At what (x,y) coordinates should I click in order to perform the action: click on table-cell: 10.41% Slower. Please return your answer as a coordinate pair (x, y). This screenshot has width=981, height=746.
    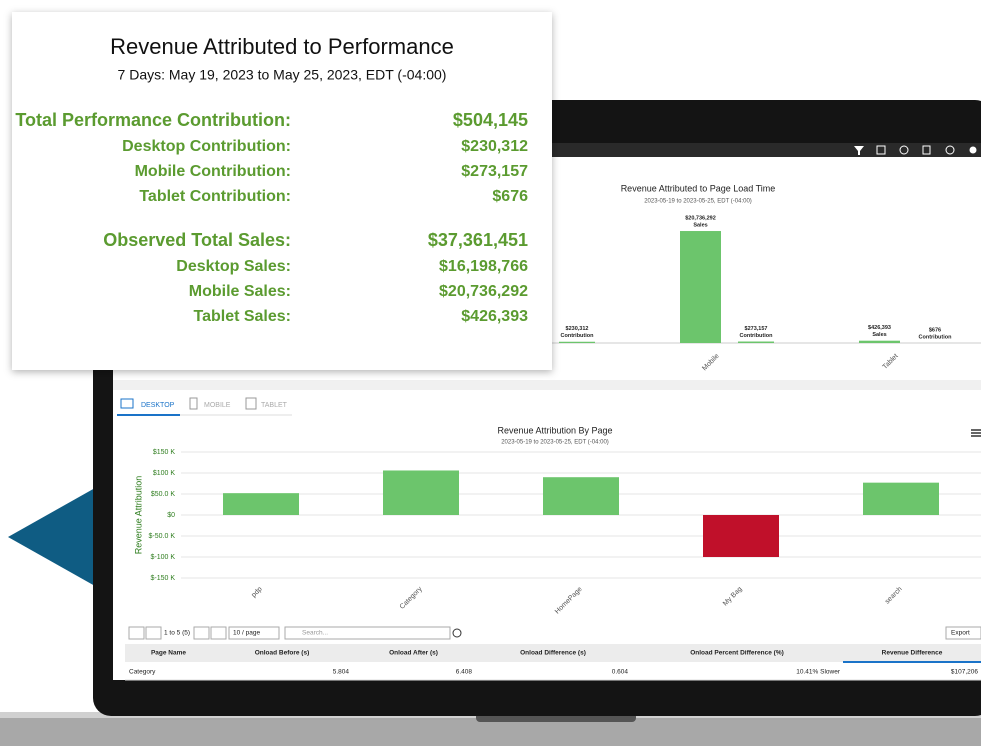
    Looking at the image, I should click on (818, 672).